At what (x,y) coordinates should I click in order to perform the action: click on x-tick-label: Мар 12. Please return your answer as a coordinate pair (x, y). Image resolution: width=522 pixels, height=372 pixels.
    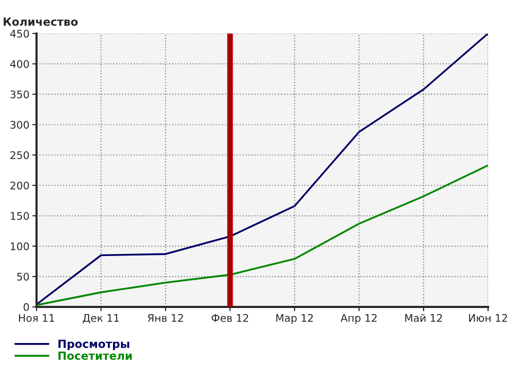
    Looking at the image, I should click on (294, 319).